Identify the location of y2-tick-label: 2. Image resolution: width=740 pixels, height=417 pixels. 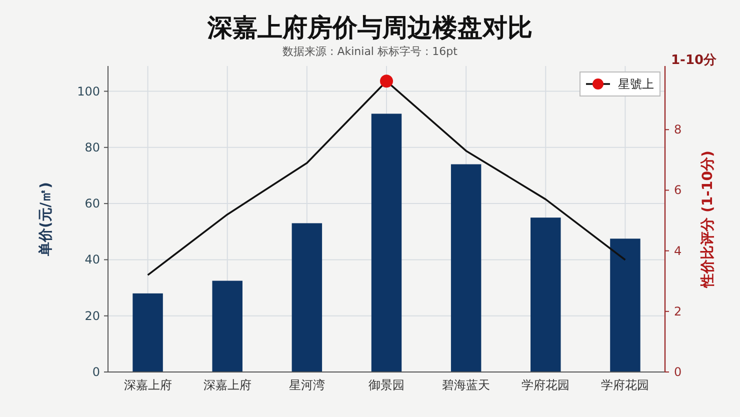
(678, 311).